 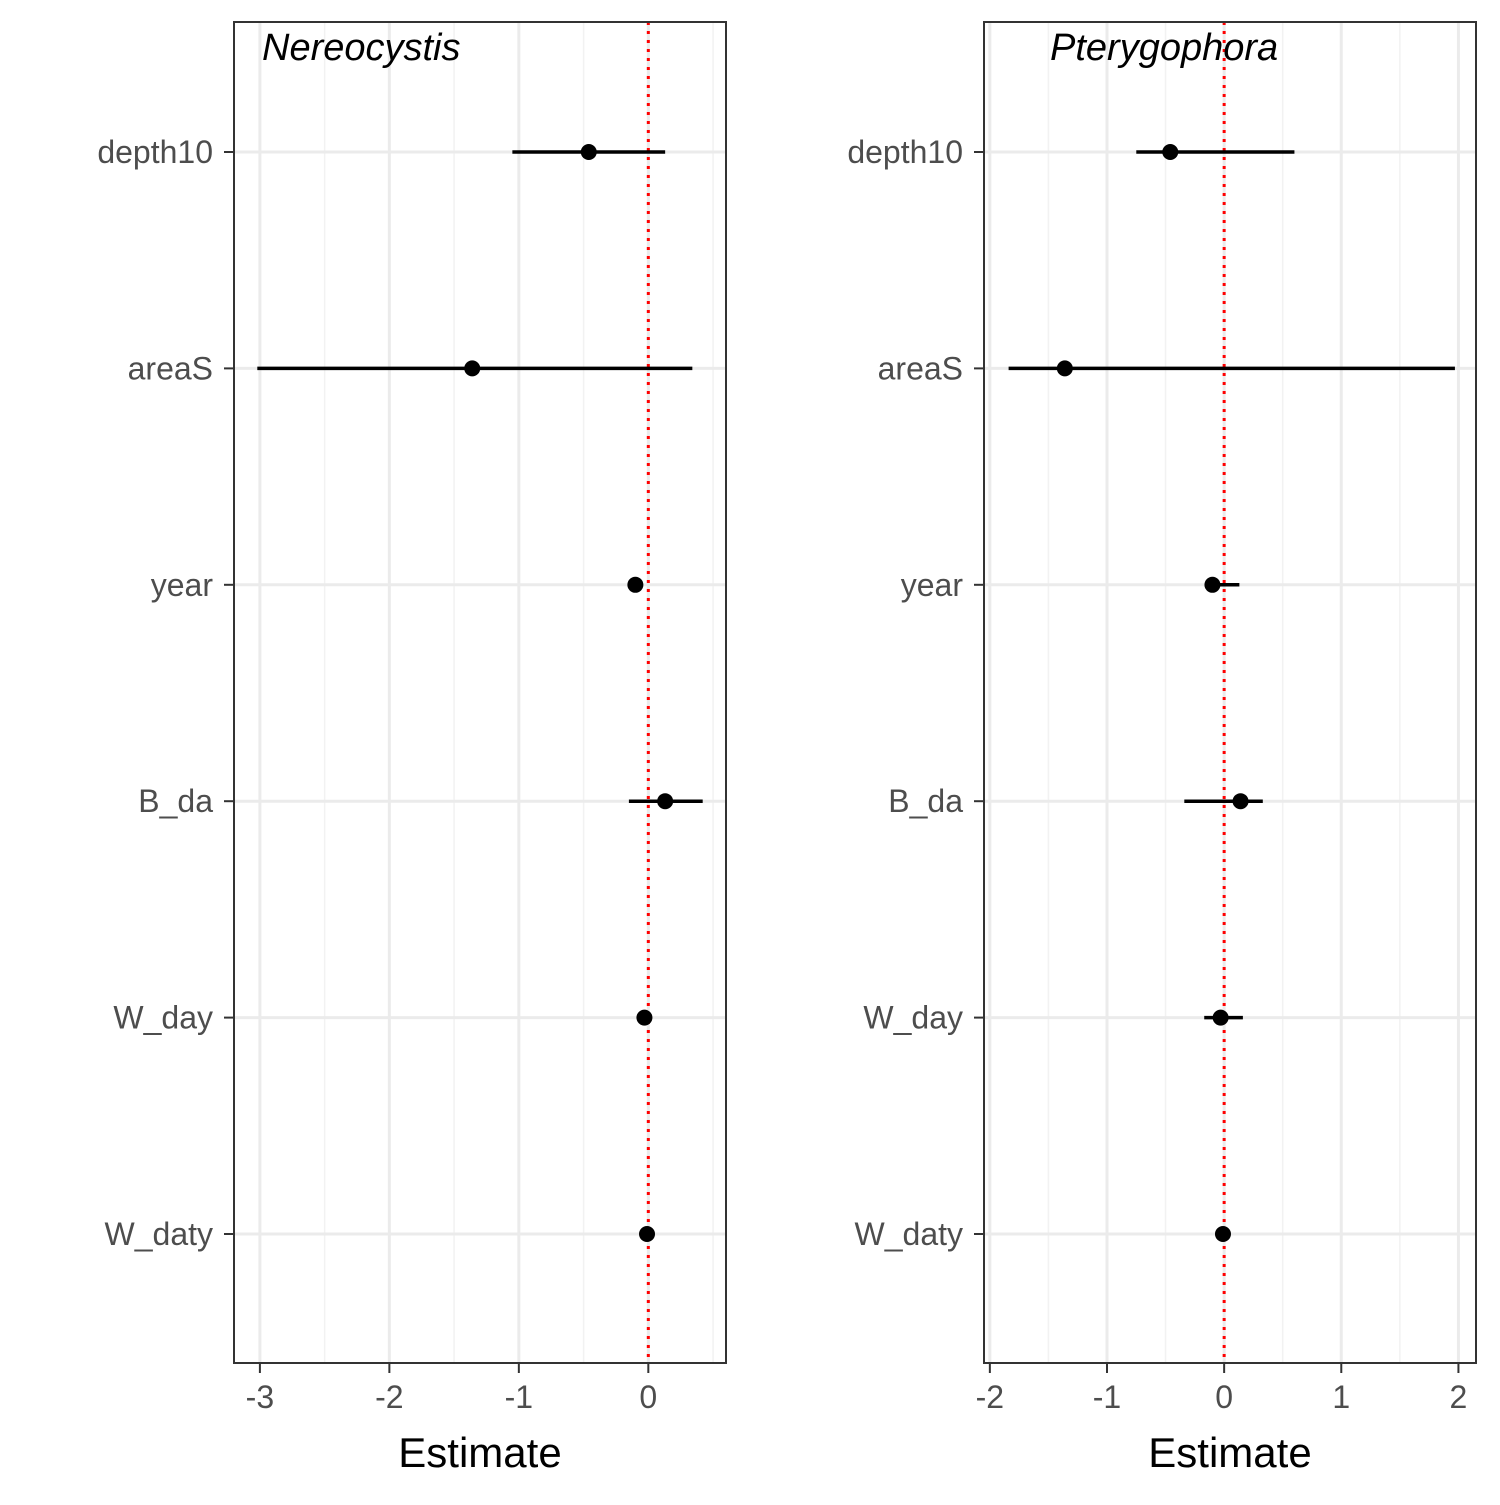 I want to click on panel-title: Pterygophora, so click(x=1164, y=48).